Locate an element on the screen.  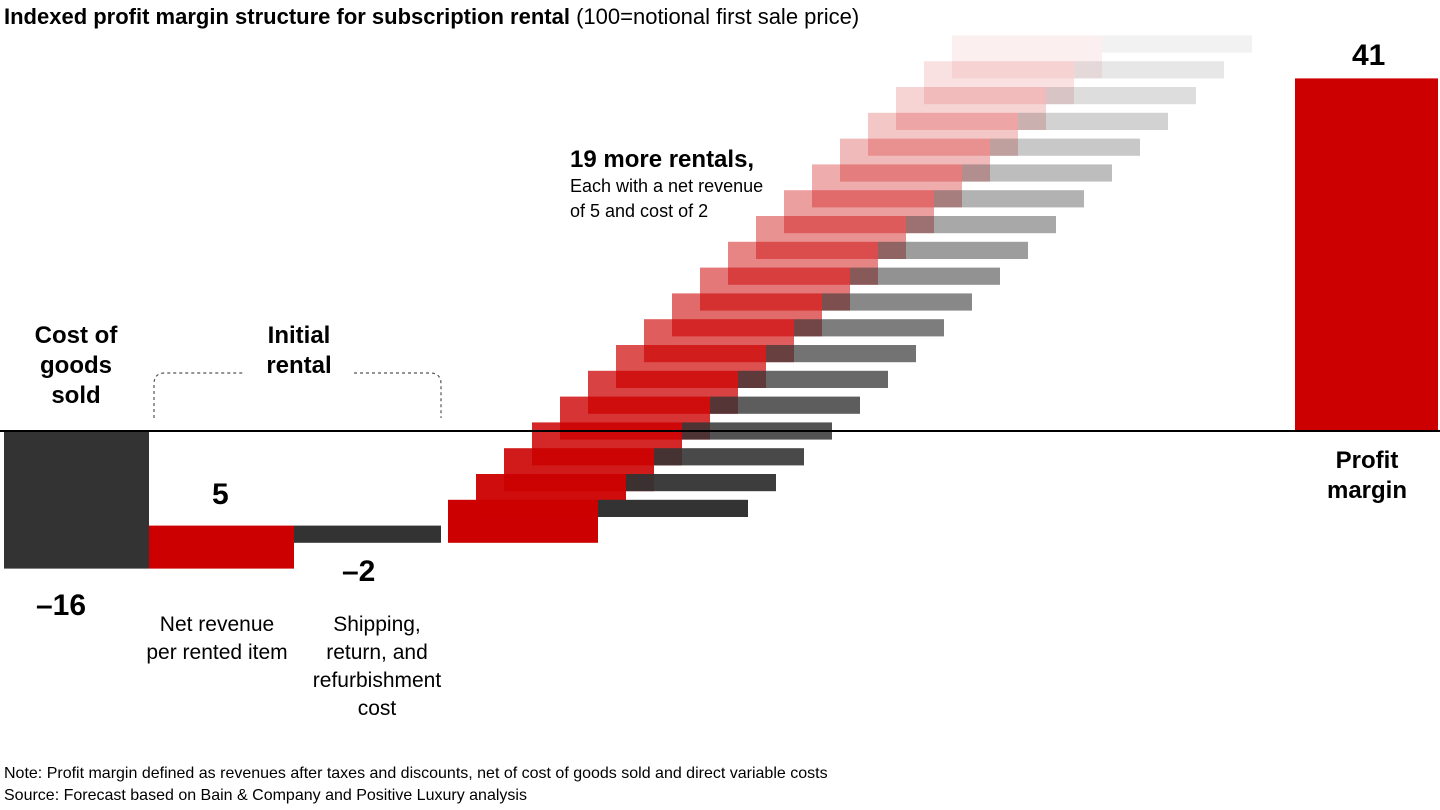
profit-value: 41 is located at coordinates (1369, 55).